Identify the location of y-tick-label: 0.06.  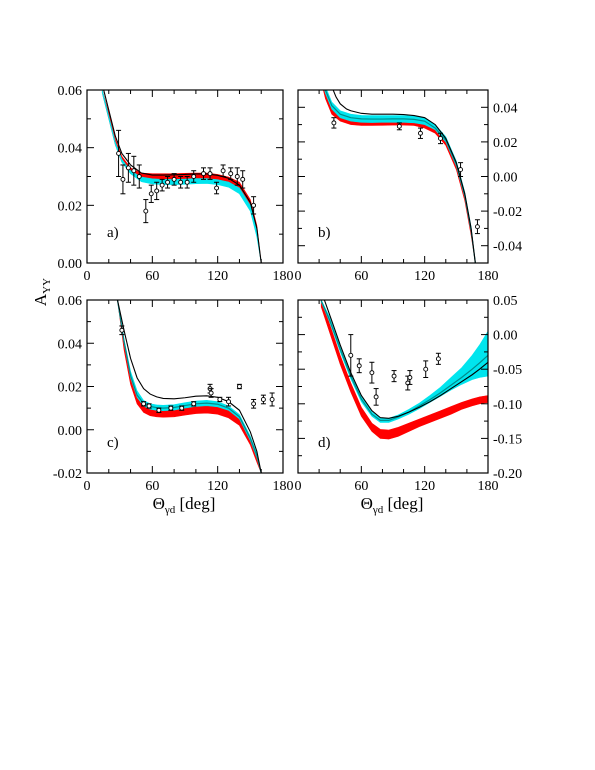
(70, 301).